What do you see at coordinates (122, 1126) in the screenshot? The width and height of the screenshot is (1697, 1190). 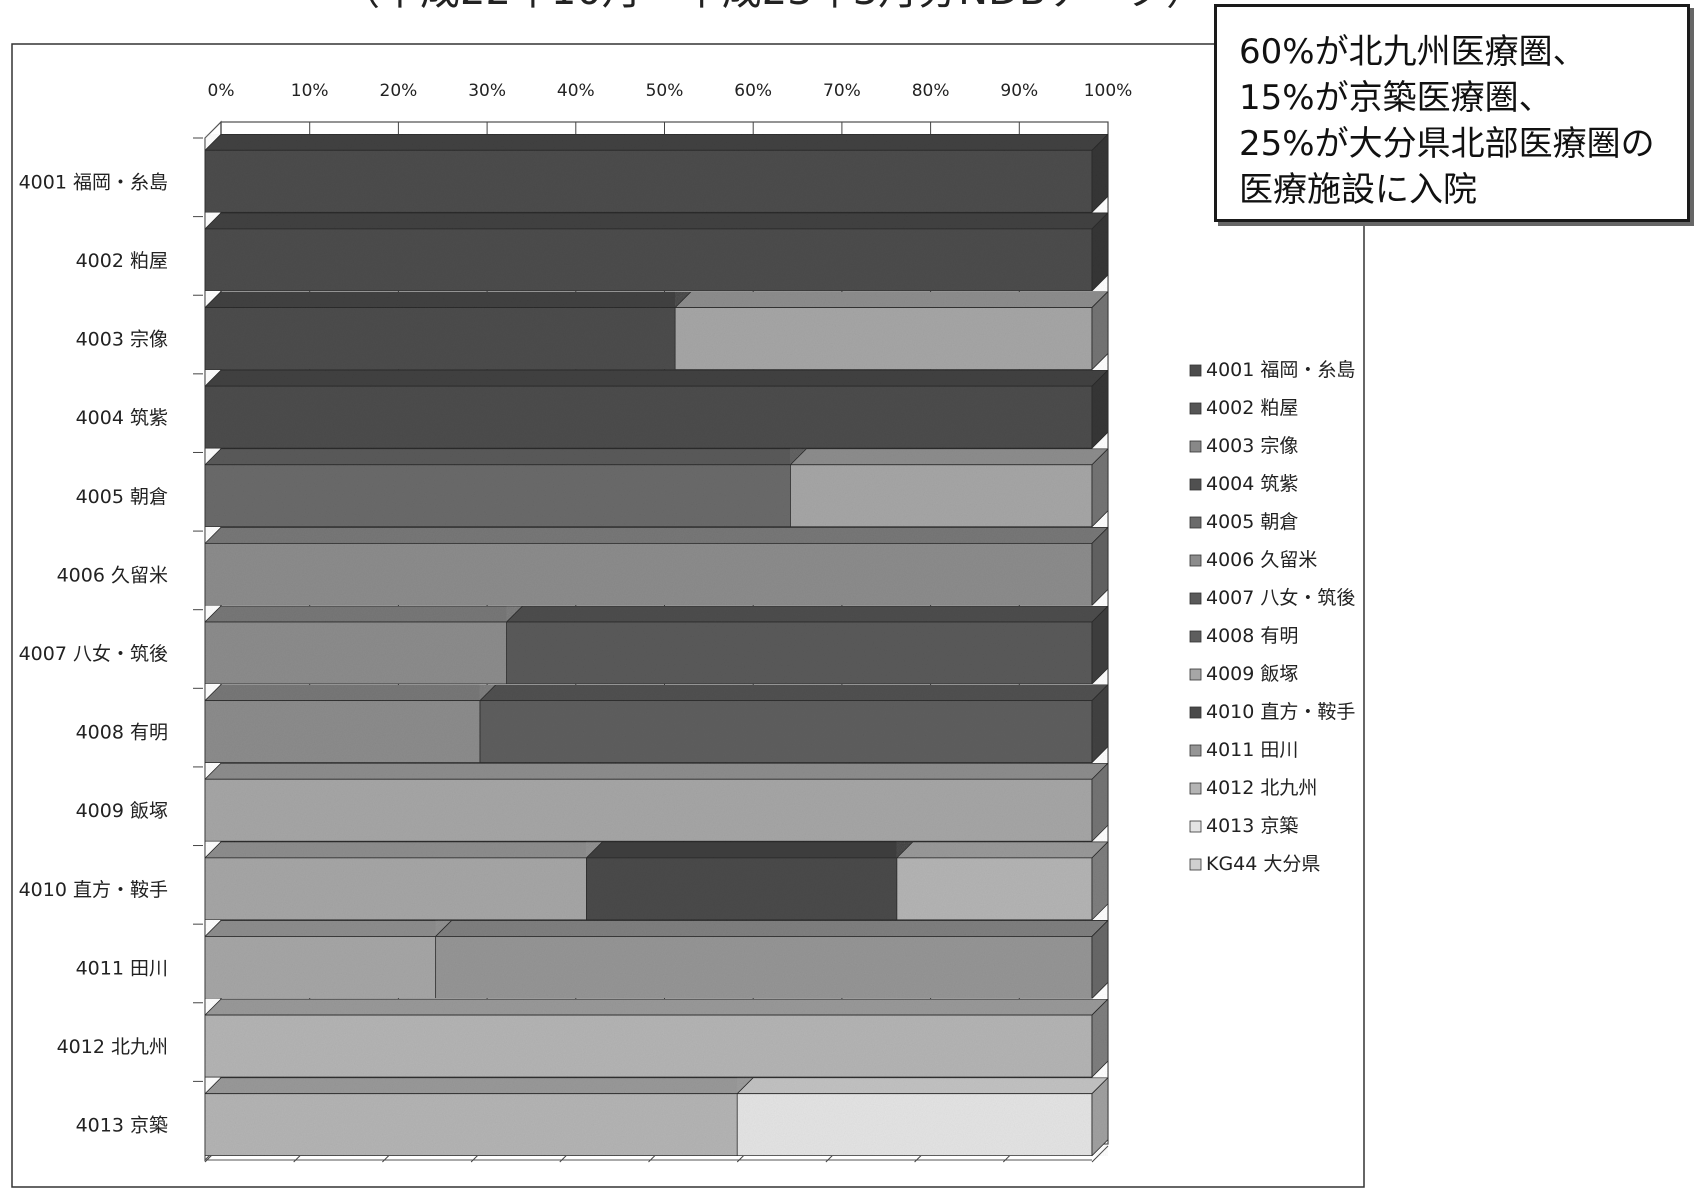 I see `y-tick-label: 4013 京築` at bounding box center [122, 1126].